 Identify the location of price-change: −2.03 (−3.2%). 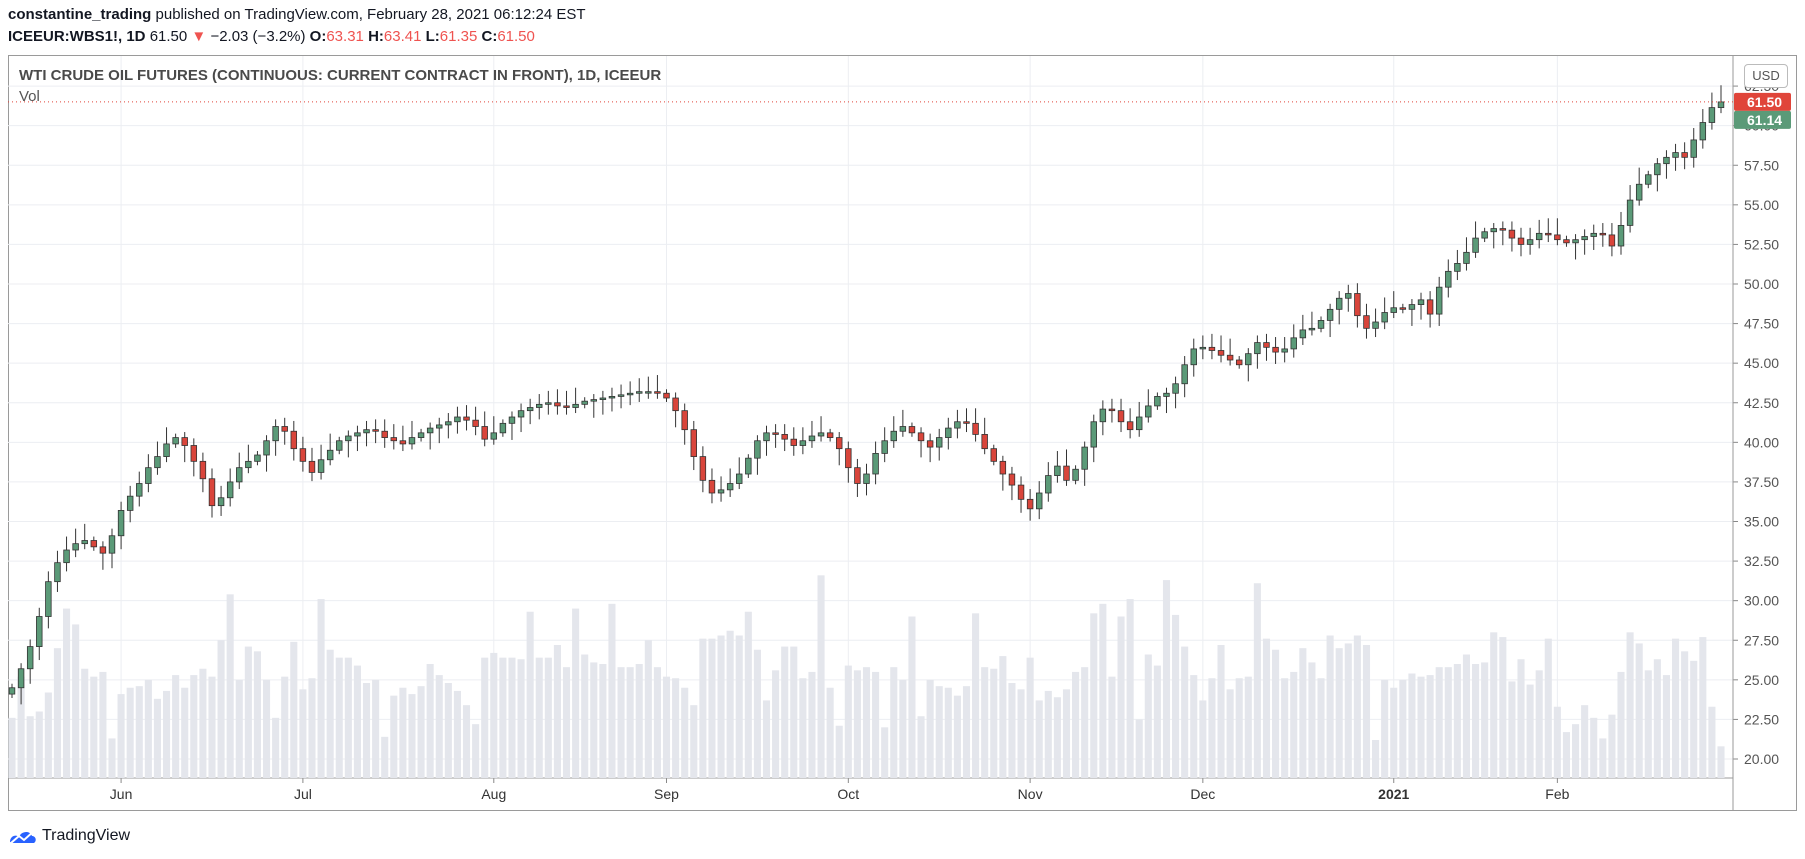
(258, 36).